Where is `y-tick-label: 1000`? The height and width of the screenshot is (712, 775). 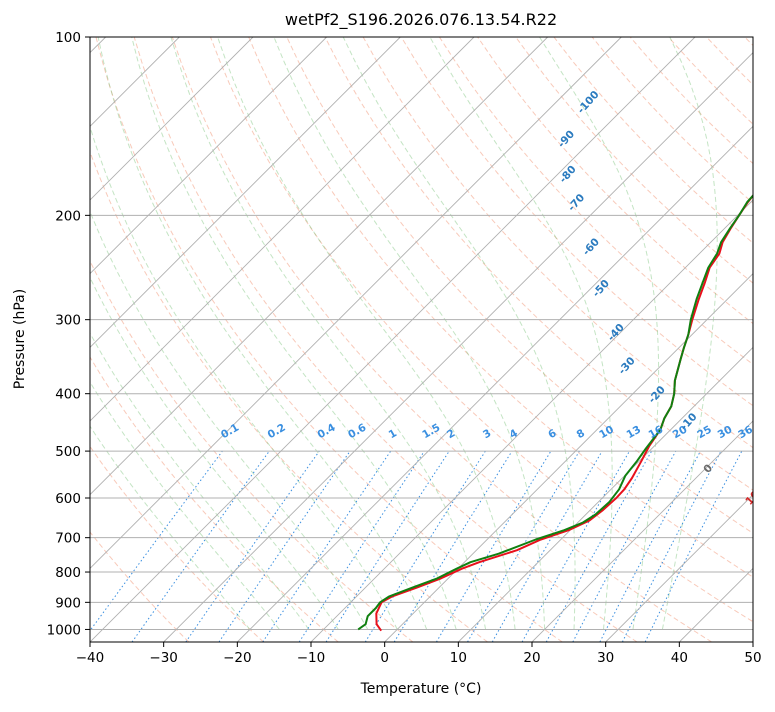
y-tick-label: 1000 is located at coordinates (64, 630).